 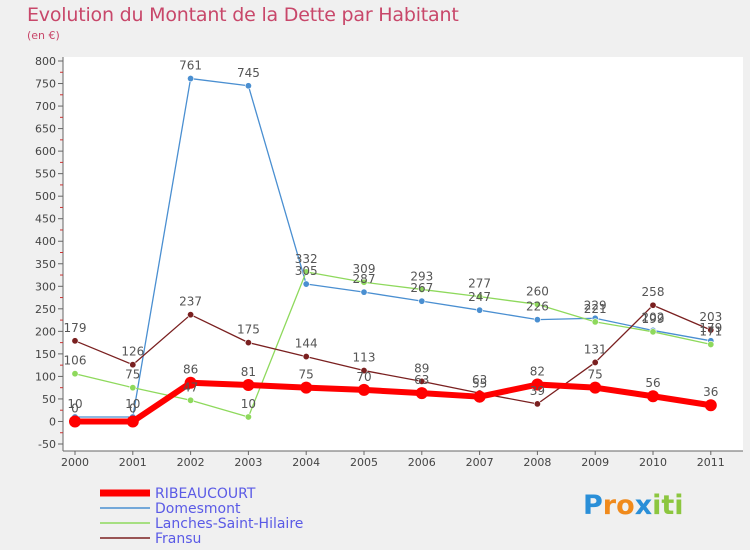 What do you see at coordinates (229, 524) in the screenshot?
I see `legend-entry-label: Lanches-Saint-Hilaire` at bounding box center [229, 524].